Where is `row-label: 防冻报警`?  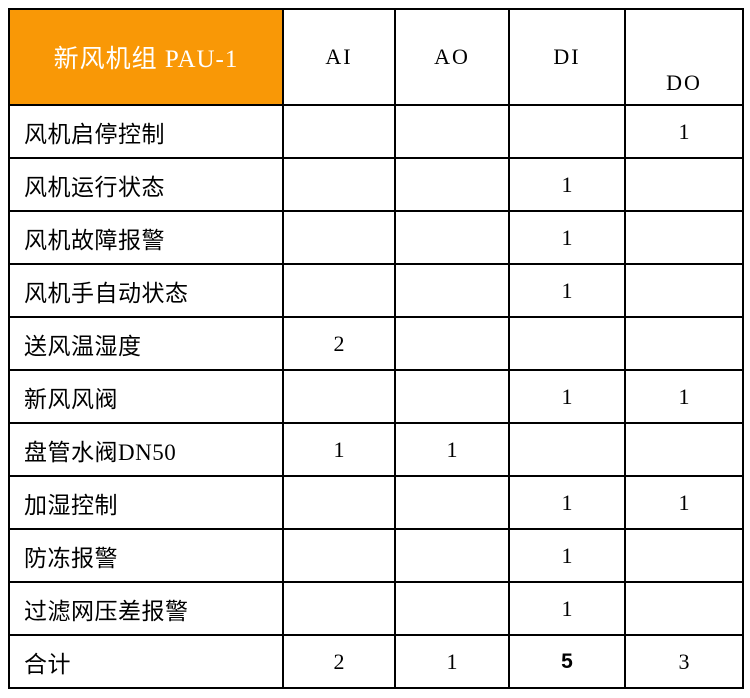
row-label: 防冻报警 is located at coordinates (146, 555).